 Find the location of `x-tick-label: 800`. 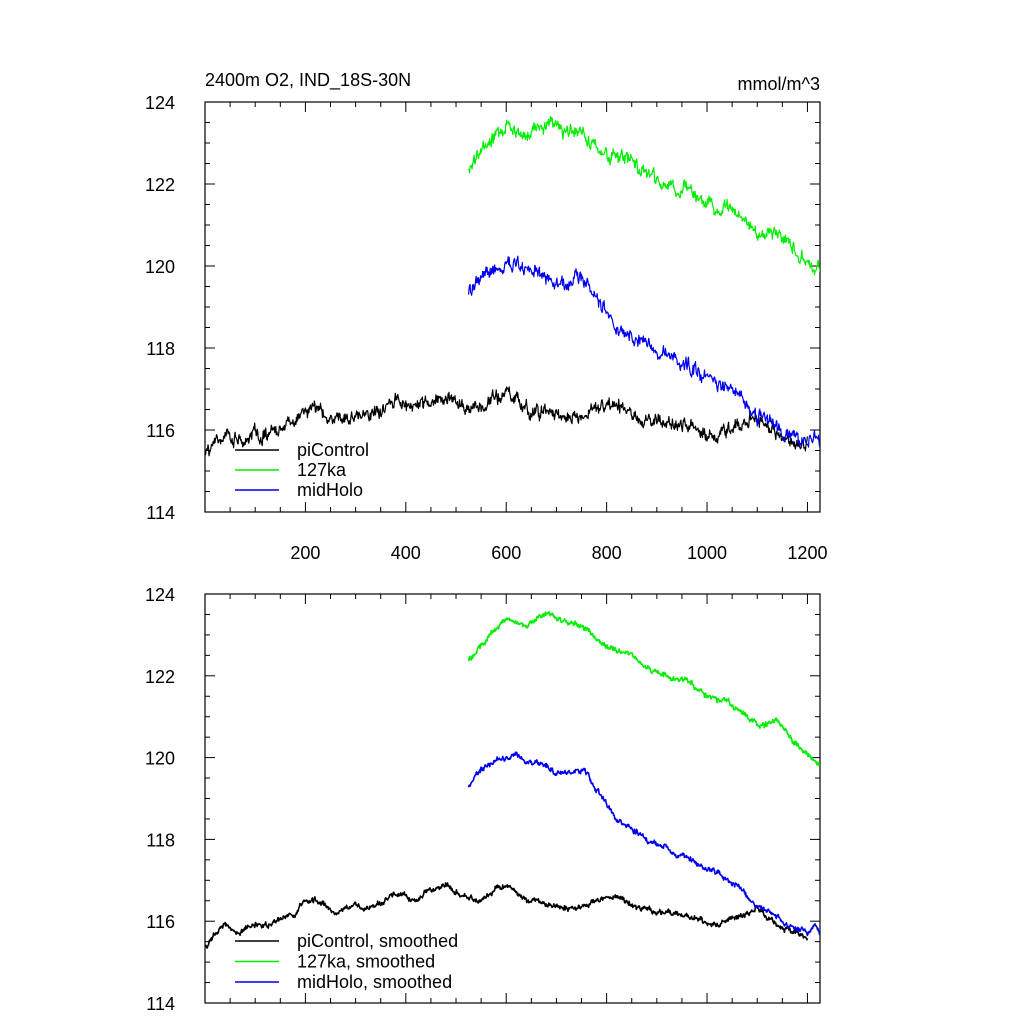

x-tick-label: 800 is located at coordinates (607, 553).